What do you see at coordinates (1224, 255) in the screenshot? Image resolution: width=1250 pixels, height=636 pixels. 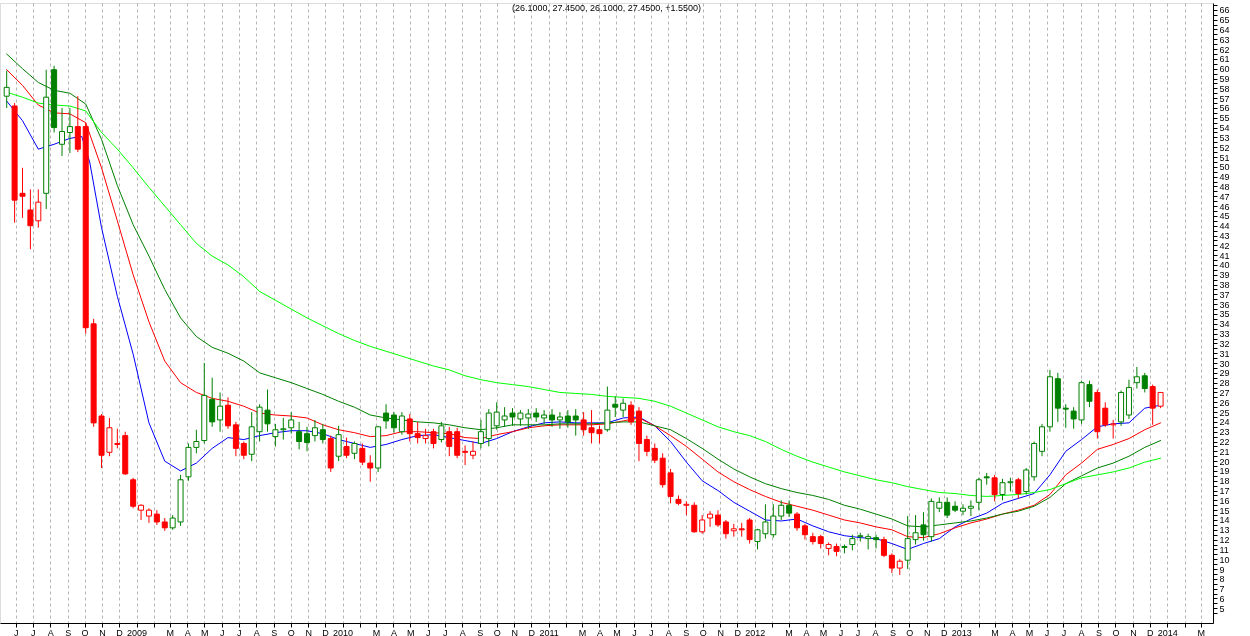 I see `y-tick-label: 41` at bounding box center [1224, 255].